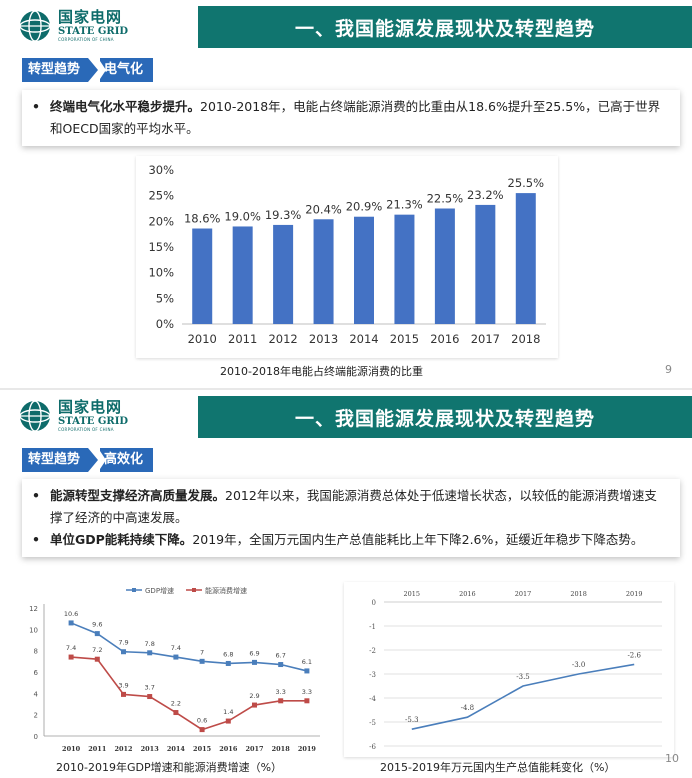 The image size is (692, 778). I want to click on data-label: 0.6, so click(202, 721).